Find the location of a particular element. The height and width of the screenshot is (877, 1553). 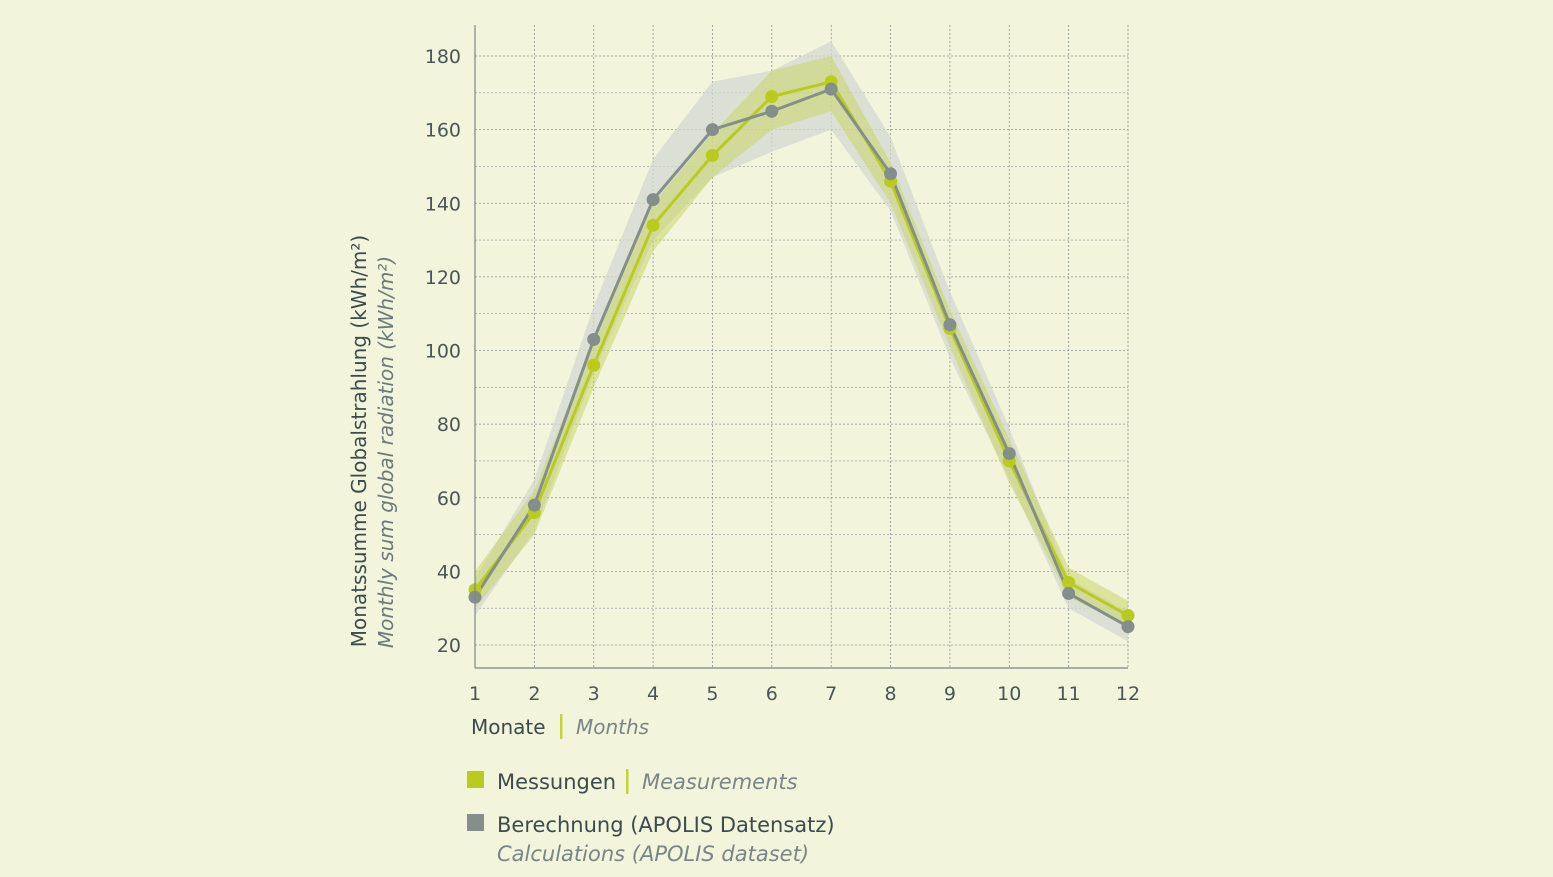

x-tick-label: 3 is located at coordinates (594, 694).